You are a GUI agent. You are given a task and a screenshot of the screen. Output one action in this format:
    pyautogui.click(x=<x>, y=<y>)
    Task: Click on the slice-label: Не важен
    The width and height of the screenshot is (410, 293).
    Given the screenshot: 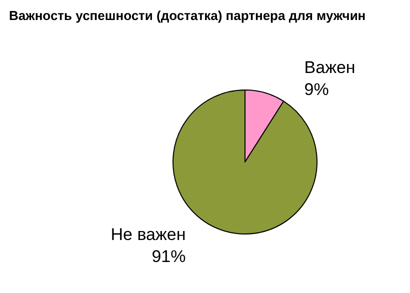 What is the action you would take?
    pyautogui.click(x=148, y=234)
    